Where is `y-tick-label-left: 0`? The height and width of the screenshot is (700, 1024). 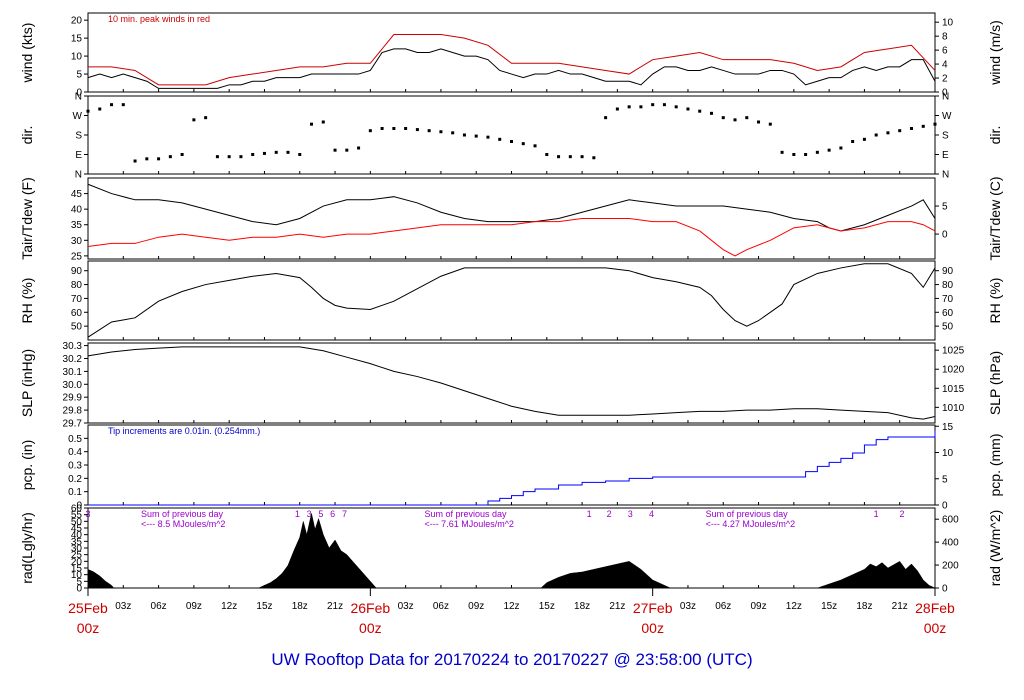 y-tick-label-left: 0 is located at coordinates (79, 506).